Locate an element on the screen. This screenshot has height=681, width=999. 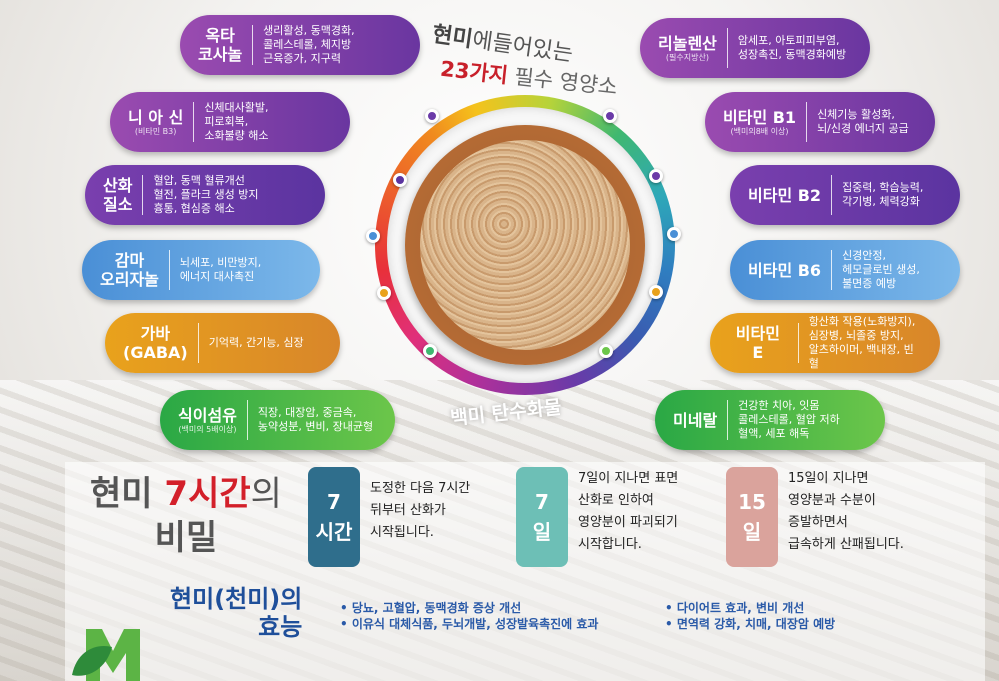
nutrient-desc: 건강한 치아, 잇몸 콜레스테롤, 혈압 저하 혈액, 세포 해독 is located at coordinates (789, 419).